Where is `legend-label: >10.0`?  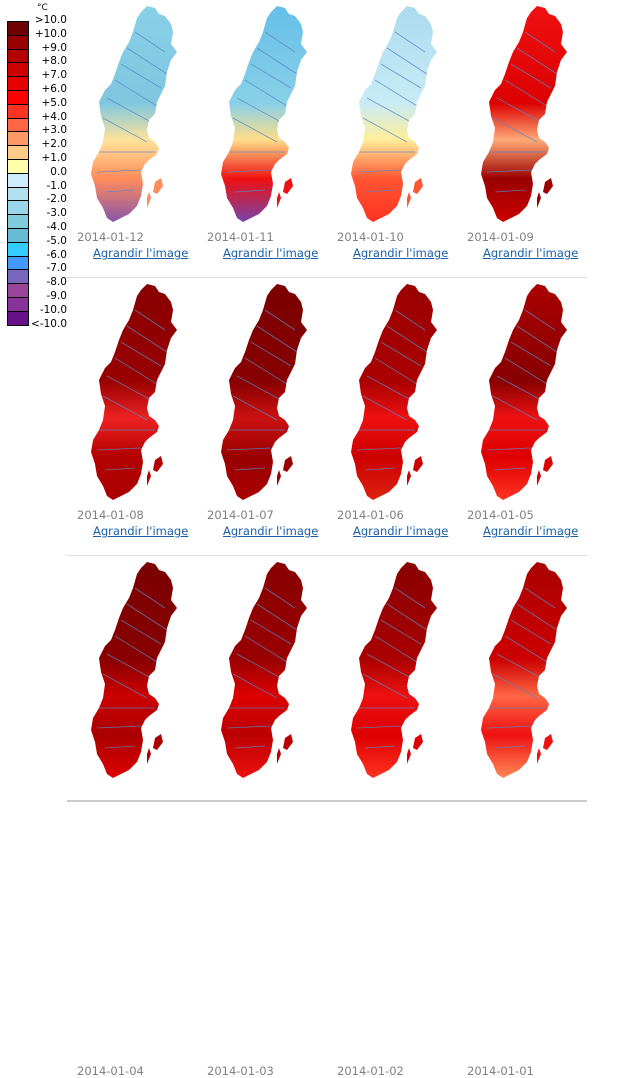 legend-label: >10.0 is located at coordinates (50, 20).